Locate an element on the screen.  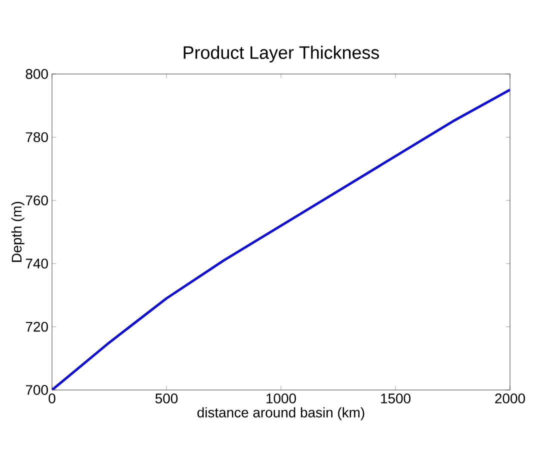
chart-title: Product Layer Thickness is located at coordinates (282, 54).